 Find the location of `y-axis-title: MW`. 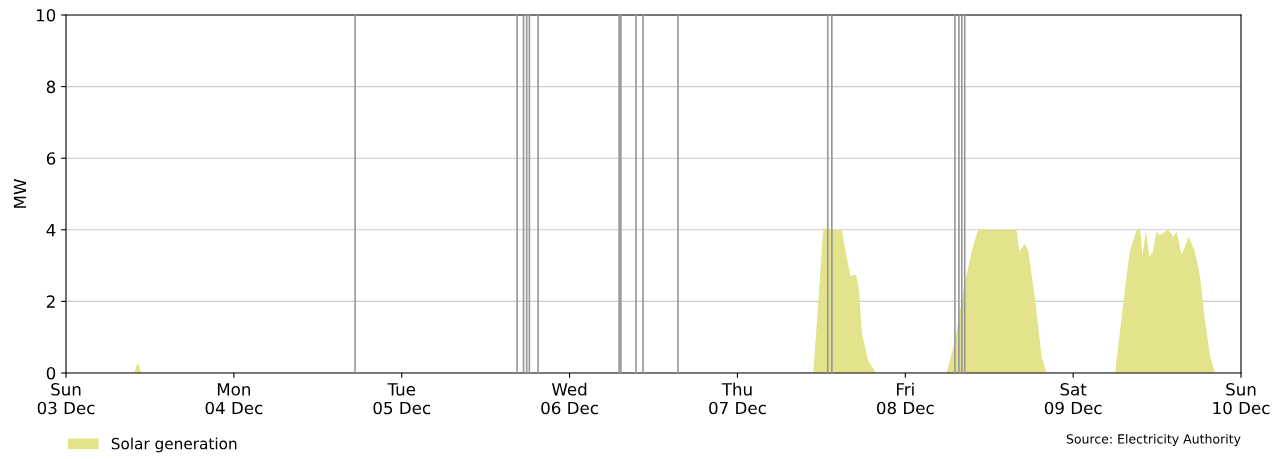

y-axis-title: MW is located at coordinates (20, 193).